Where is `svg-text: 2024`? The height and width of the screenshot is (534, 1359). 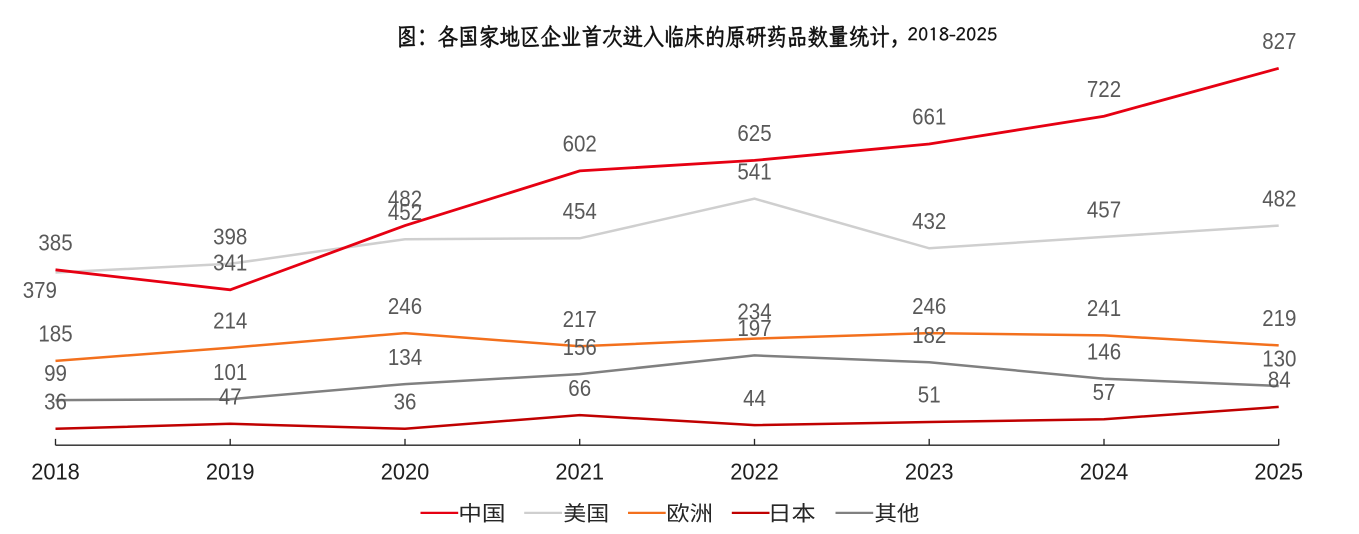 svg-text: 2024 is located at coordinates (1104, 472).